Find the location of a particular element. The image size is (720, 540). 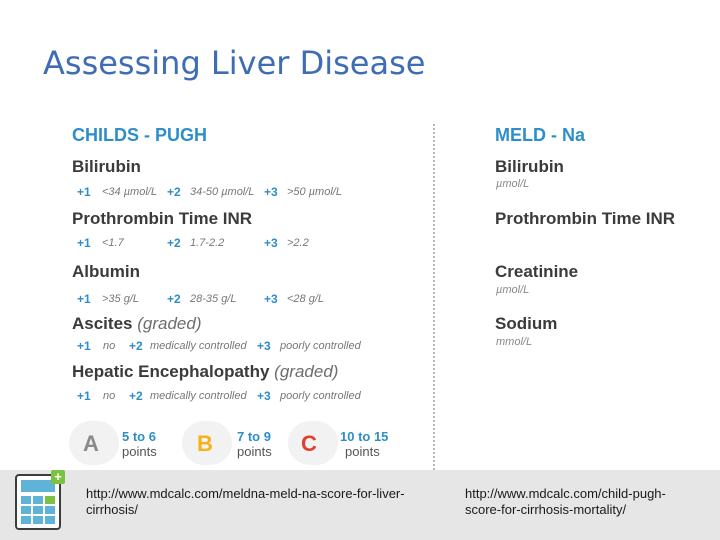

cp-item-label: Bilirubin is located at coordinates (106, 166).